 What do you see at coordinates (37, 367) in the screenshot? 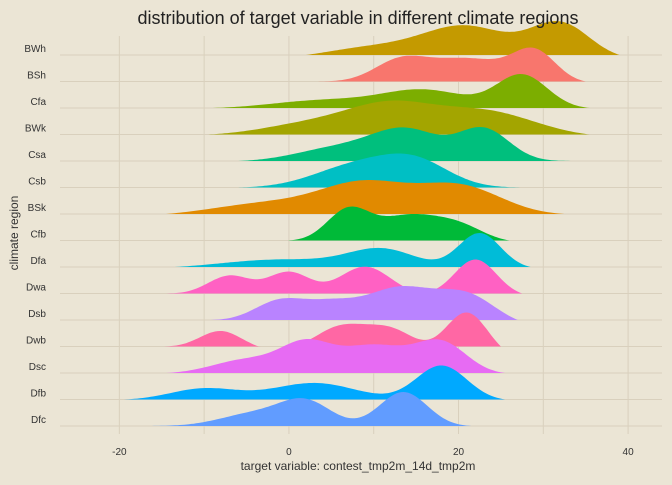
I see `y-category-label: Dsc` at bounding box center [37, 367].